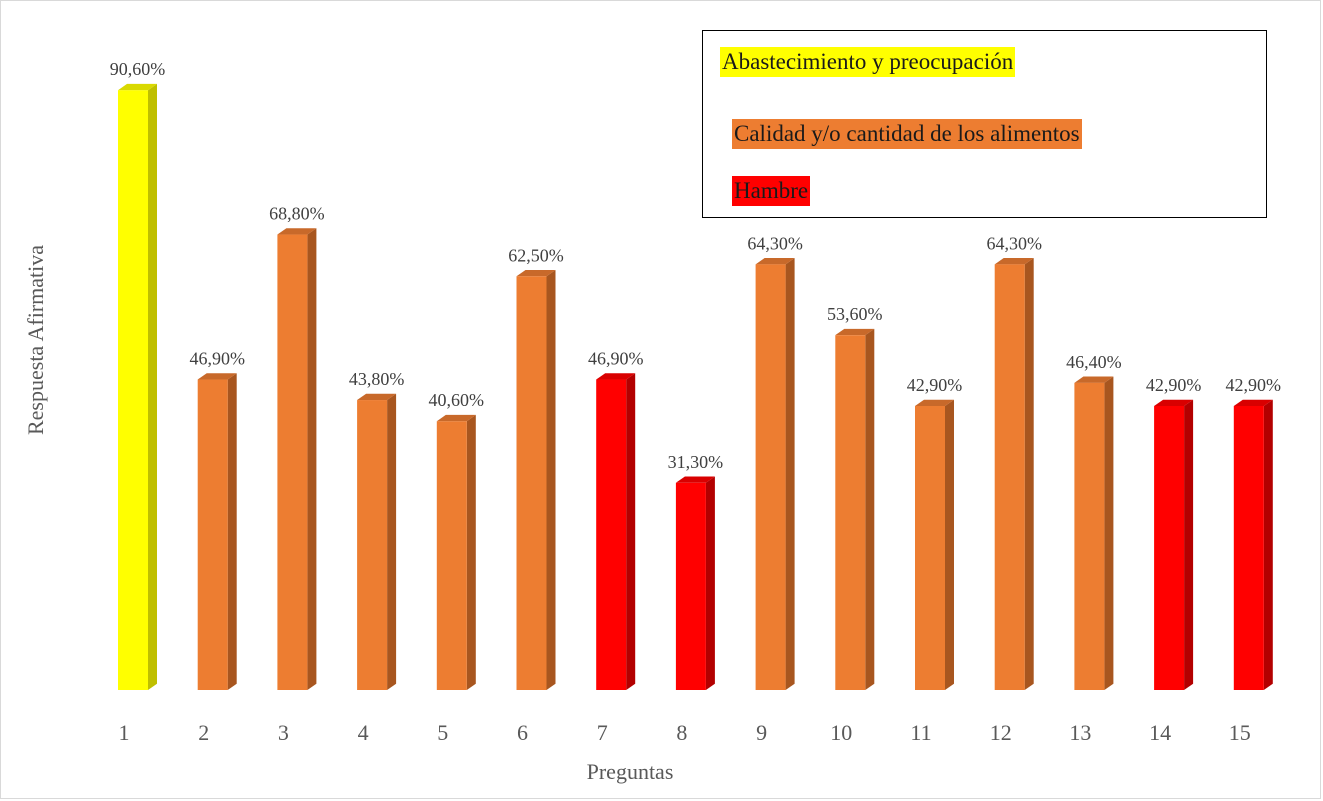  I want to click on value-label-10: 53,60%, so click(855, 314).